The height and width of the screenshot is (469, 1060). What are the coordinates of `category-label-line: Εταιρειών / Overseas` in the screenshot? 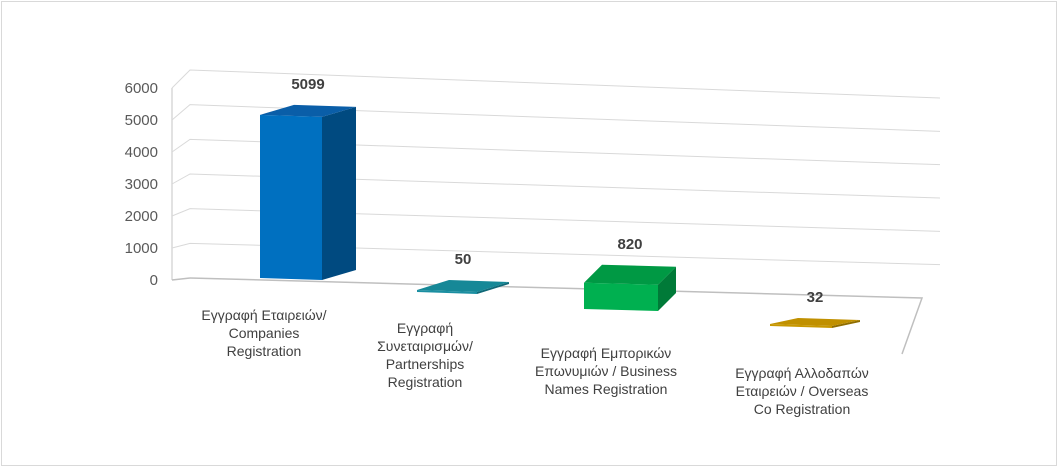 It's located at (802, 391).